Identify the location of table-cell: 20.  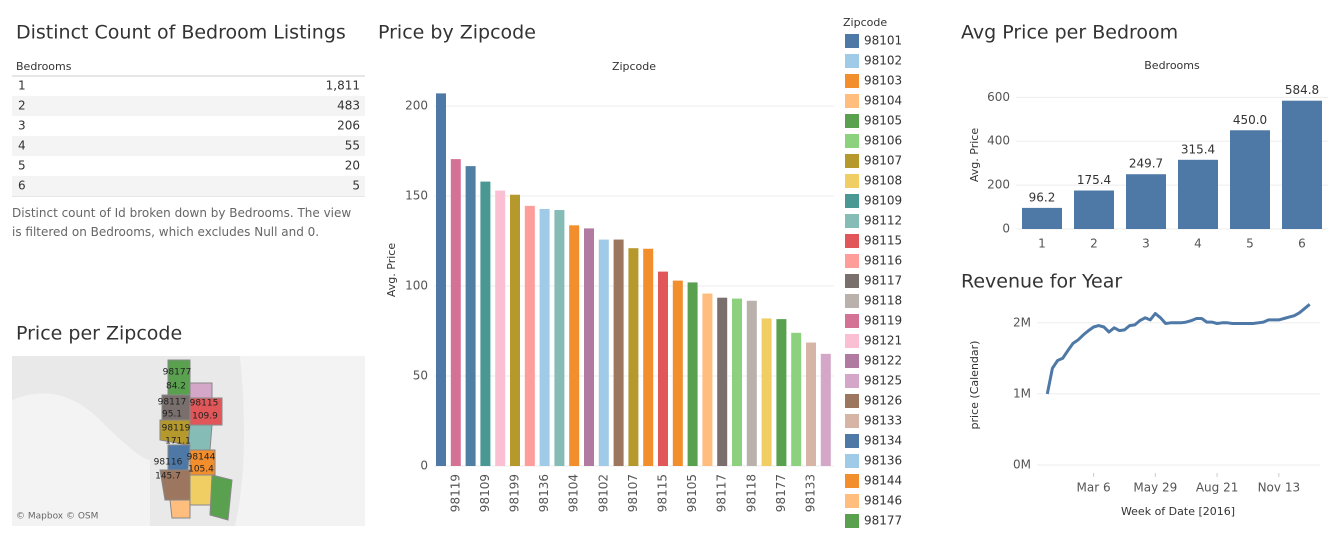
(352, 166).